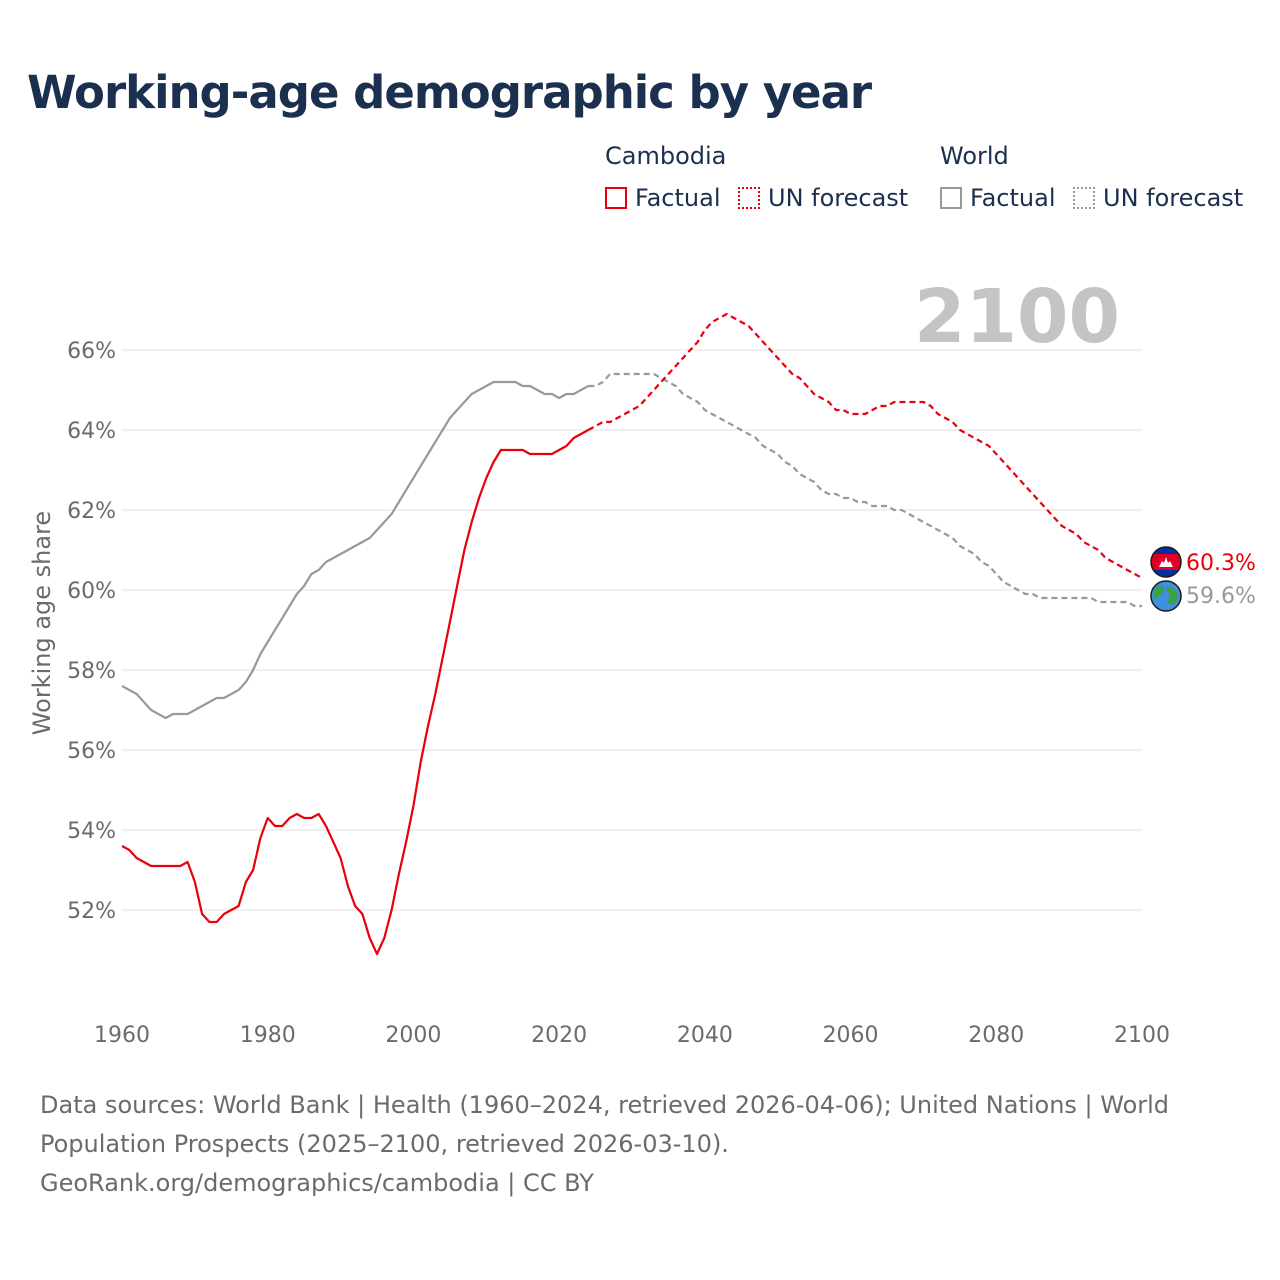 This screenshot has height=1280, width=1280. Describe the element at coordinates (632, 1035) in the screenshot. I see `x-axis-ticks: 1960 1980 2000 2020 2040 2060 2080 2100` at that location.